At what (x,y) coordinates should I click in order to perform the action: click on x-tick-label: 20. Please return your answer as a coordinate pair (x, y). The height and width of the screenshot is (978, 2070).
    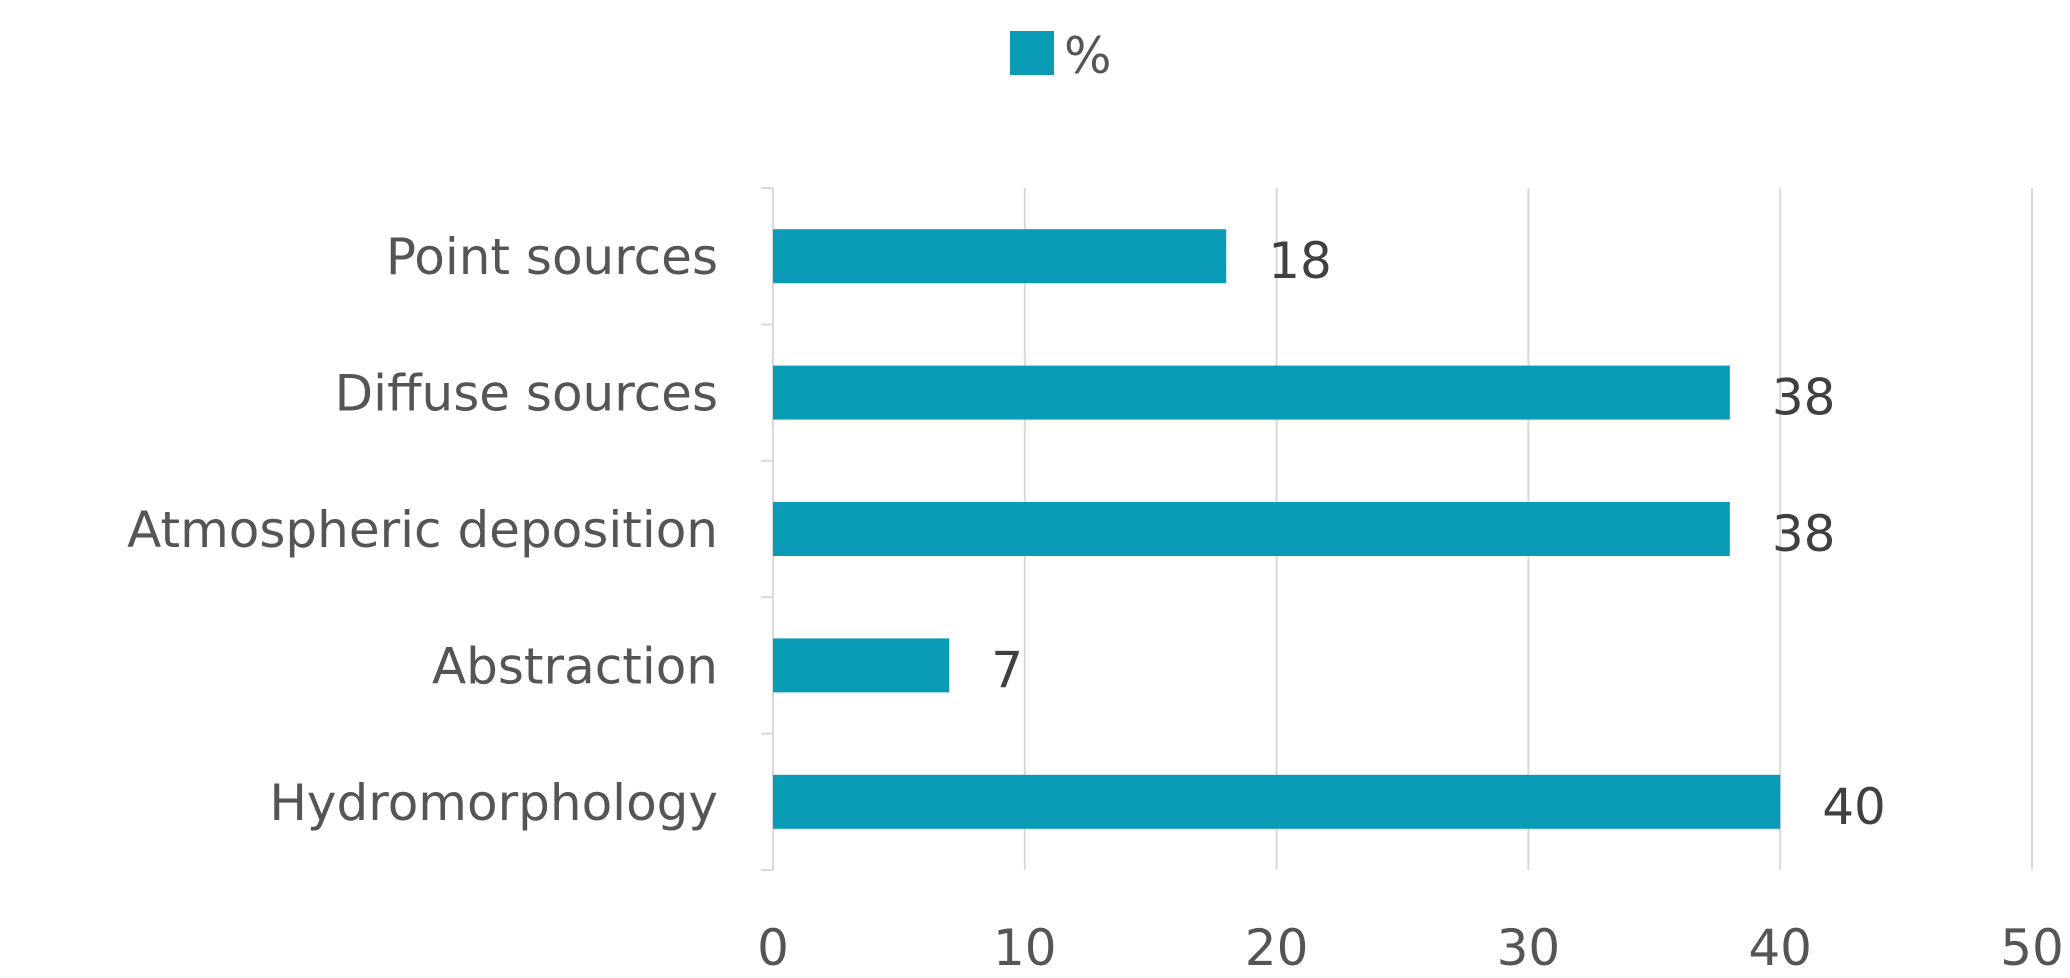
    Looking at the image, I should click on (1277, 946).